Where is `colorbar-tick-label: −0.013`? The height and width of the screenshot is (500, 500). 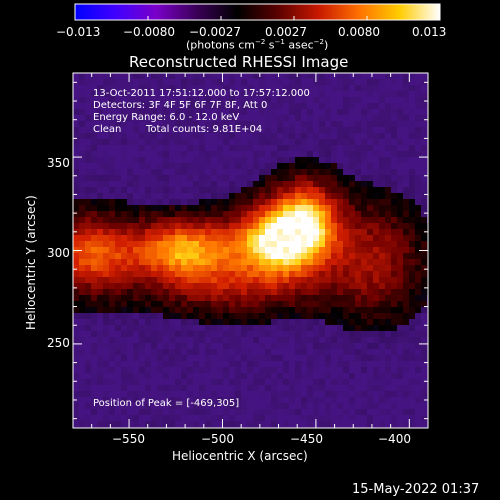
colorbar-tick-label: −0.013 is located at coordinates (78, 32).